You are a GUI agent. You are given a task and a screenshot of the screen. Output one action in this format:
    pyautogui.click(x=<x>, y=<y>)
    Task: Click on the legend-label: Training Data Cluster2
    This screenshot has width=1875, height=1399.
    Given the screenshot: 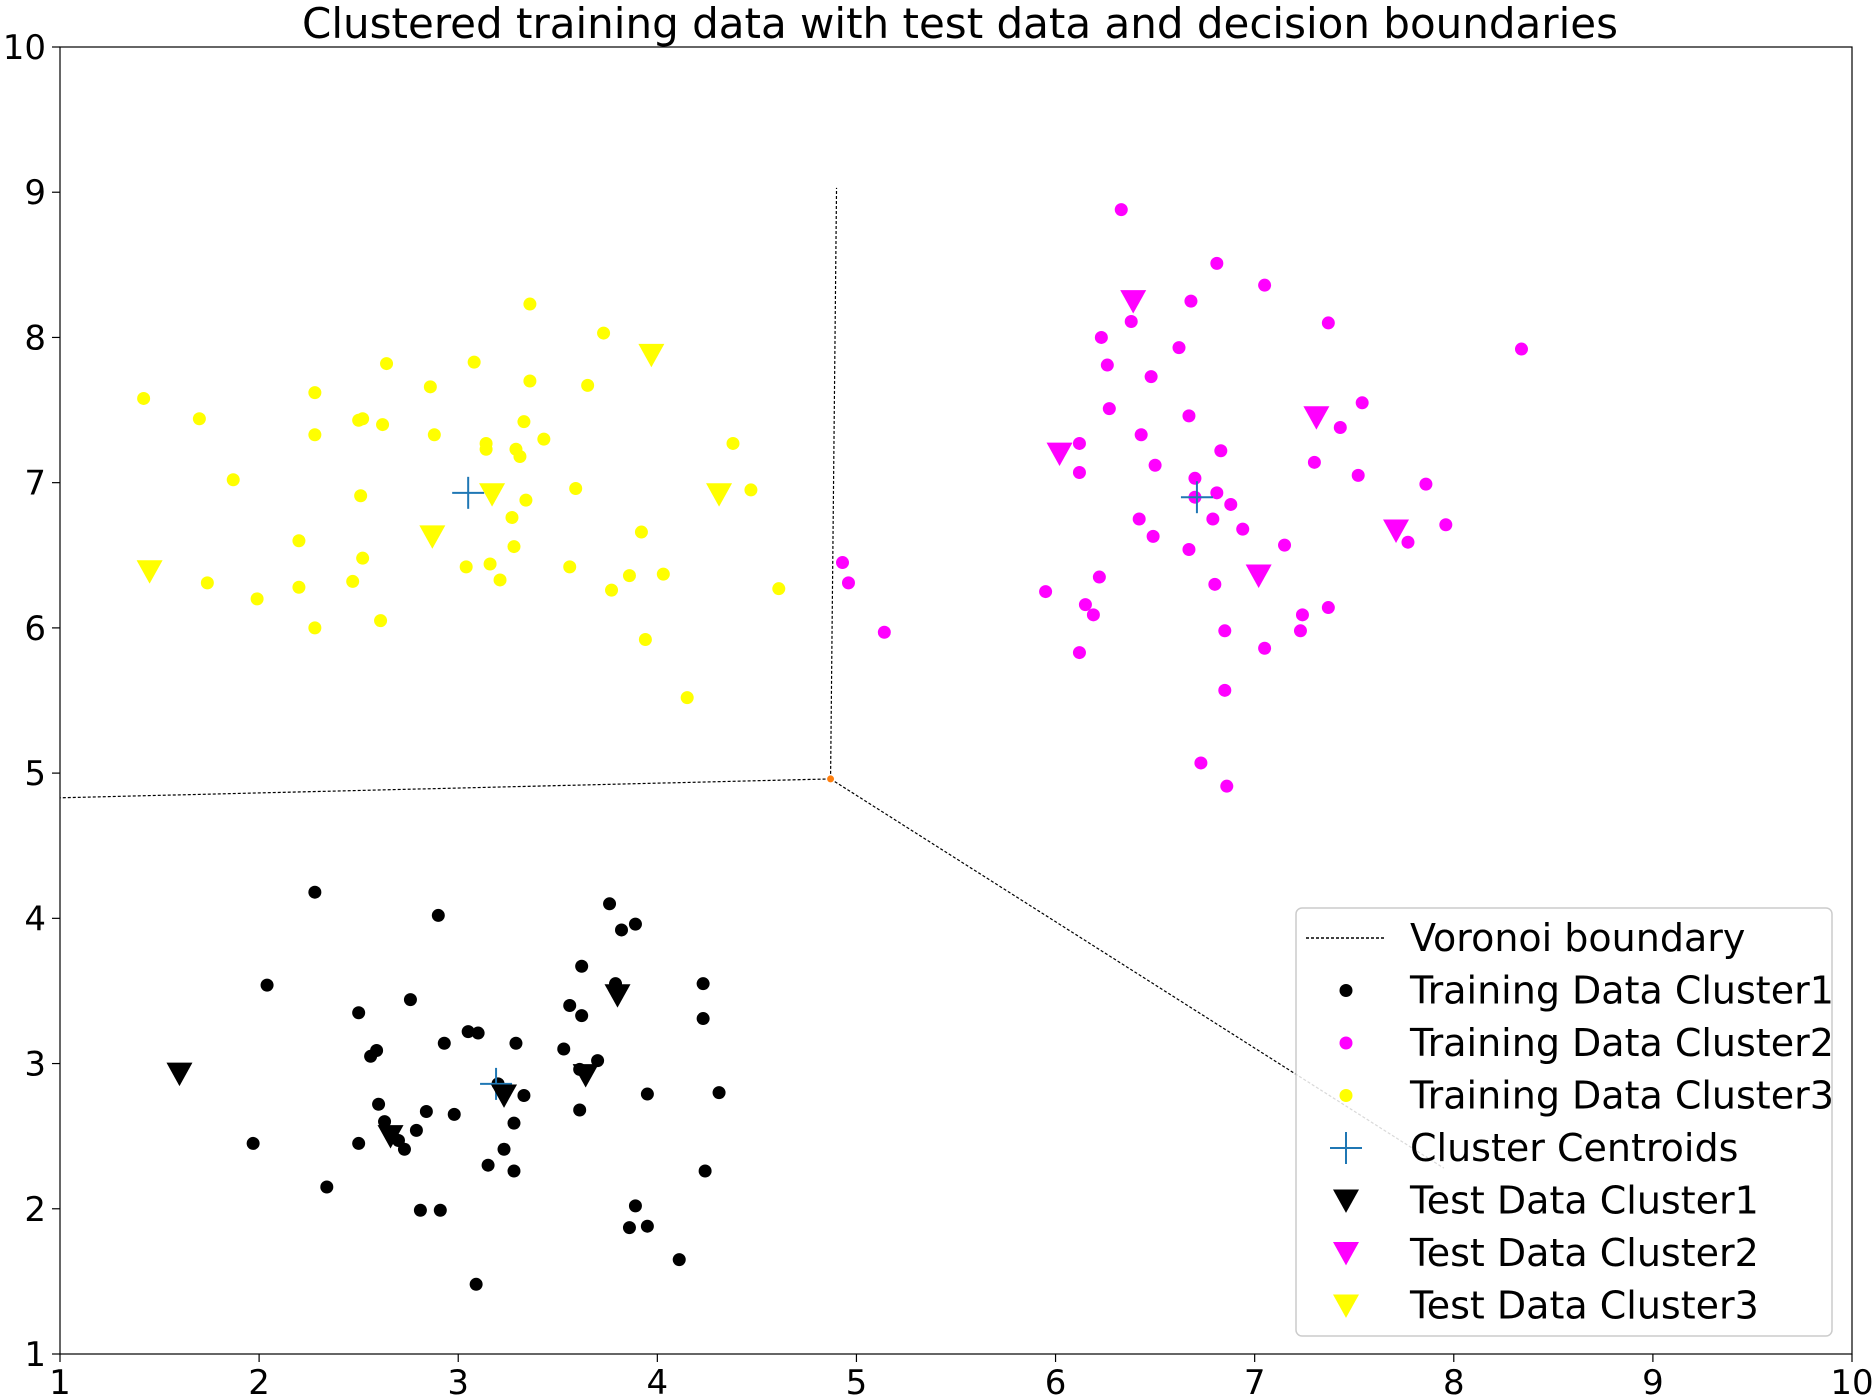 What is the action you would take?
    pyautogui.click(x=1621, y=1043)
    